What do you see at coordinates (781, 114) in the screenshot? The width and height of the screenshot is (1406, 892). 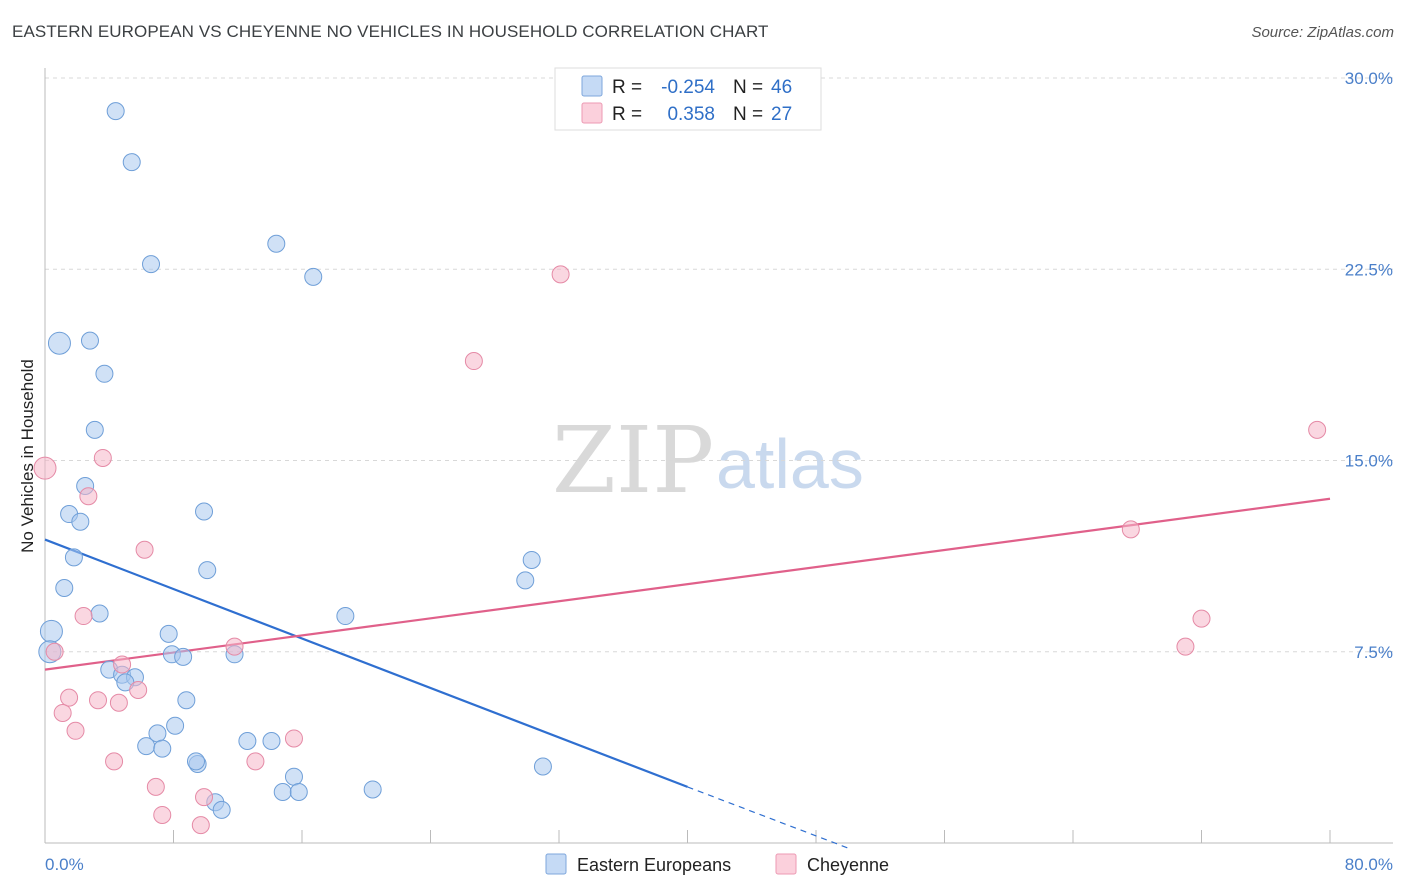 I see `legend-n-value-2: 27` at bounding box center [781, 114].